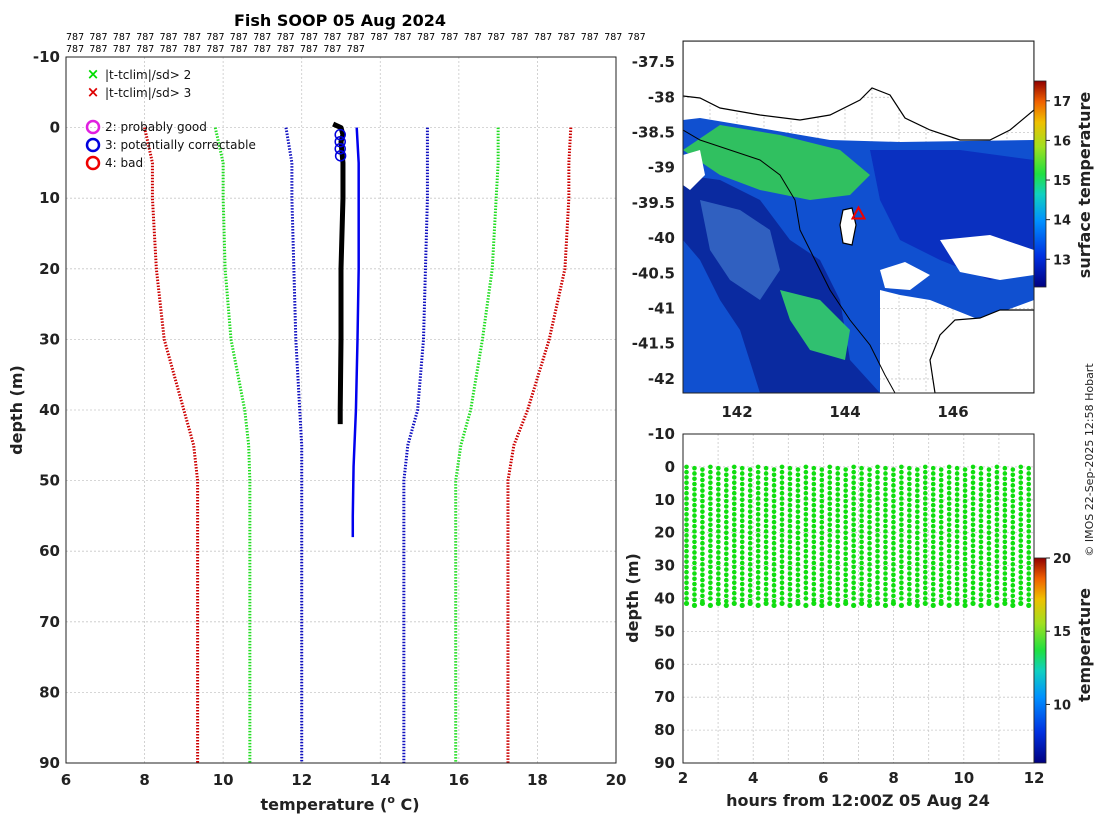  Describe the element at coordinates (664, 500) in the screenshot. I see `timeseries-y-tick-label: 10` at that location.